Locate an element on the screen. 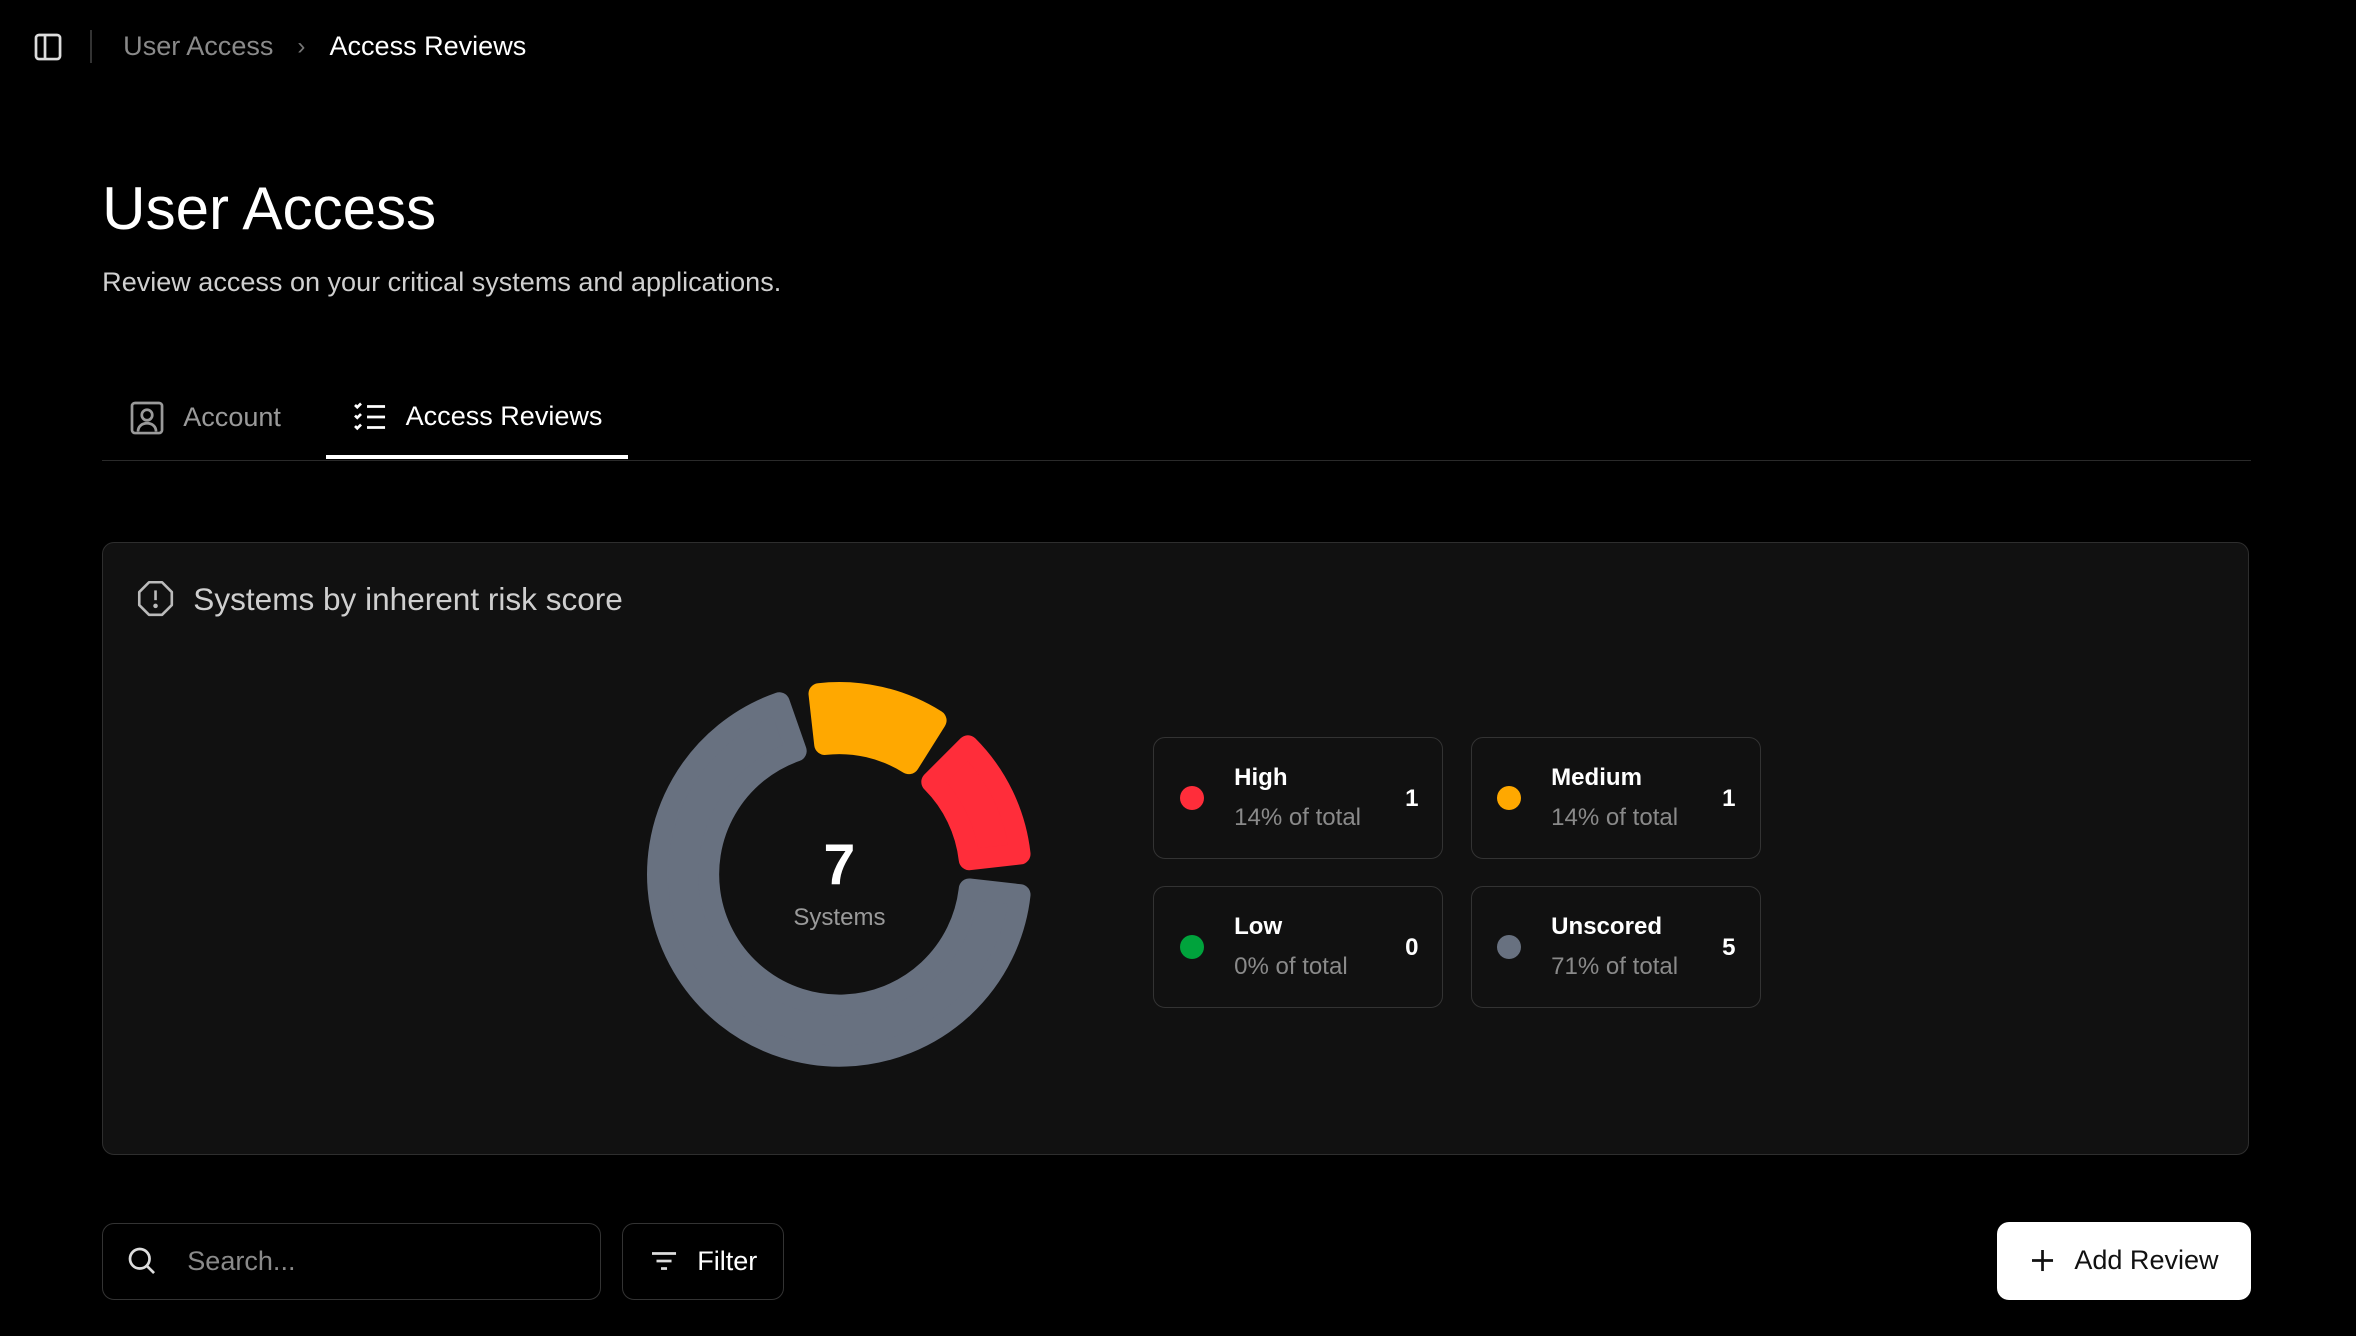 This screenshot has height=1336, width=2356. card-title: Systems by inherent risk score is located at coordinates (408, 598).